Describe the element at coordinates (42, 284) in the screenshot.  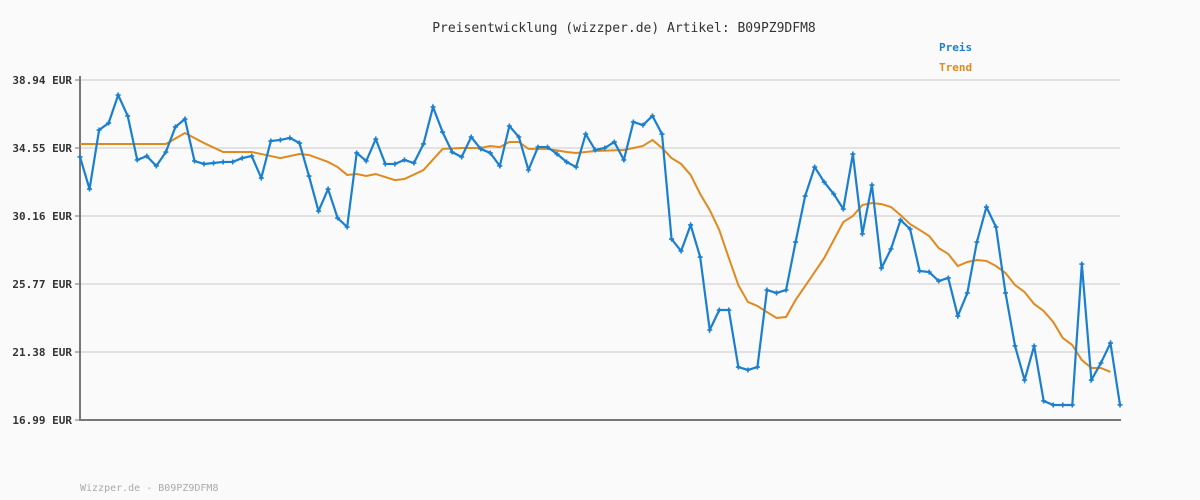
I see `y-tick-label: 25.77 EUR` at that location.